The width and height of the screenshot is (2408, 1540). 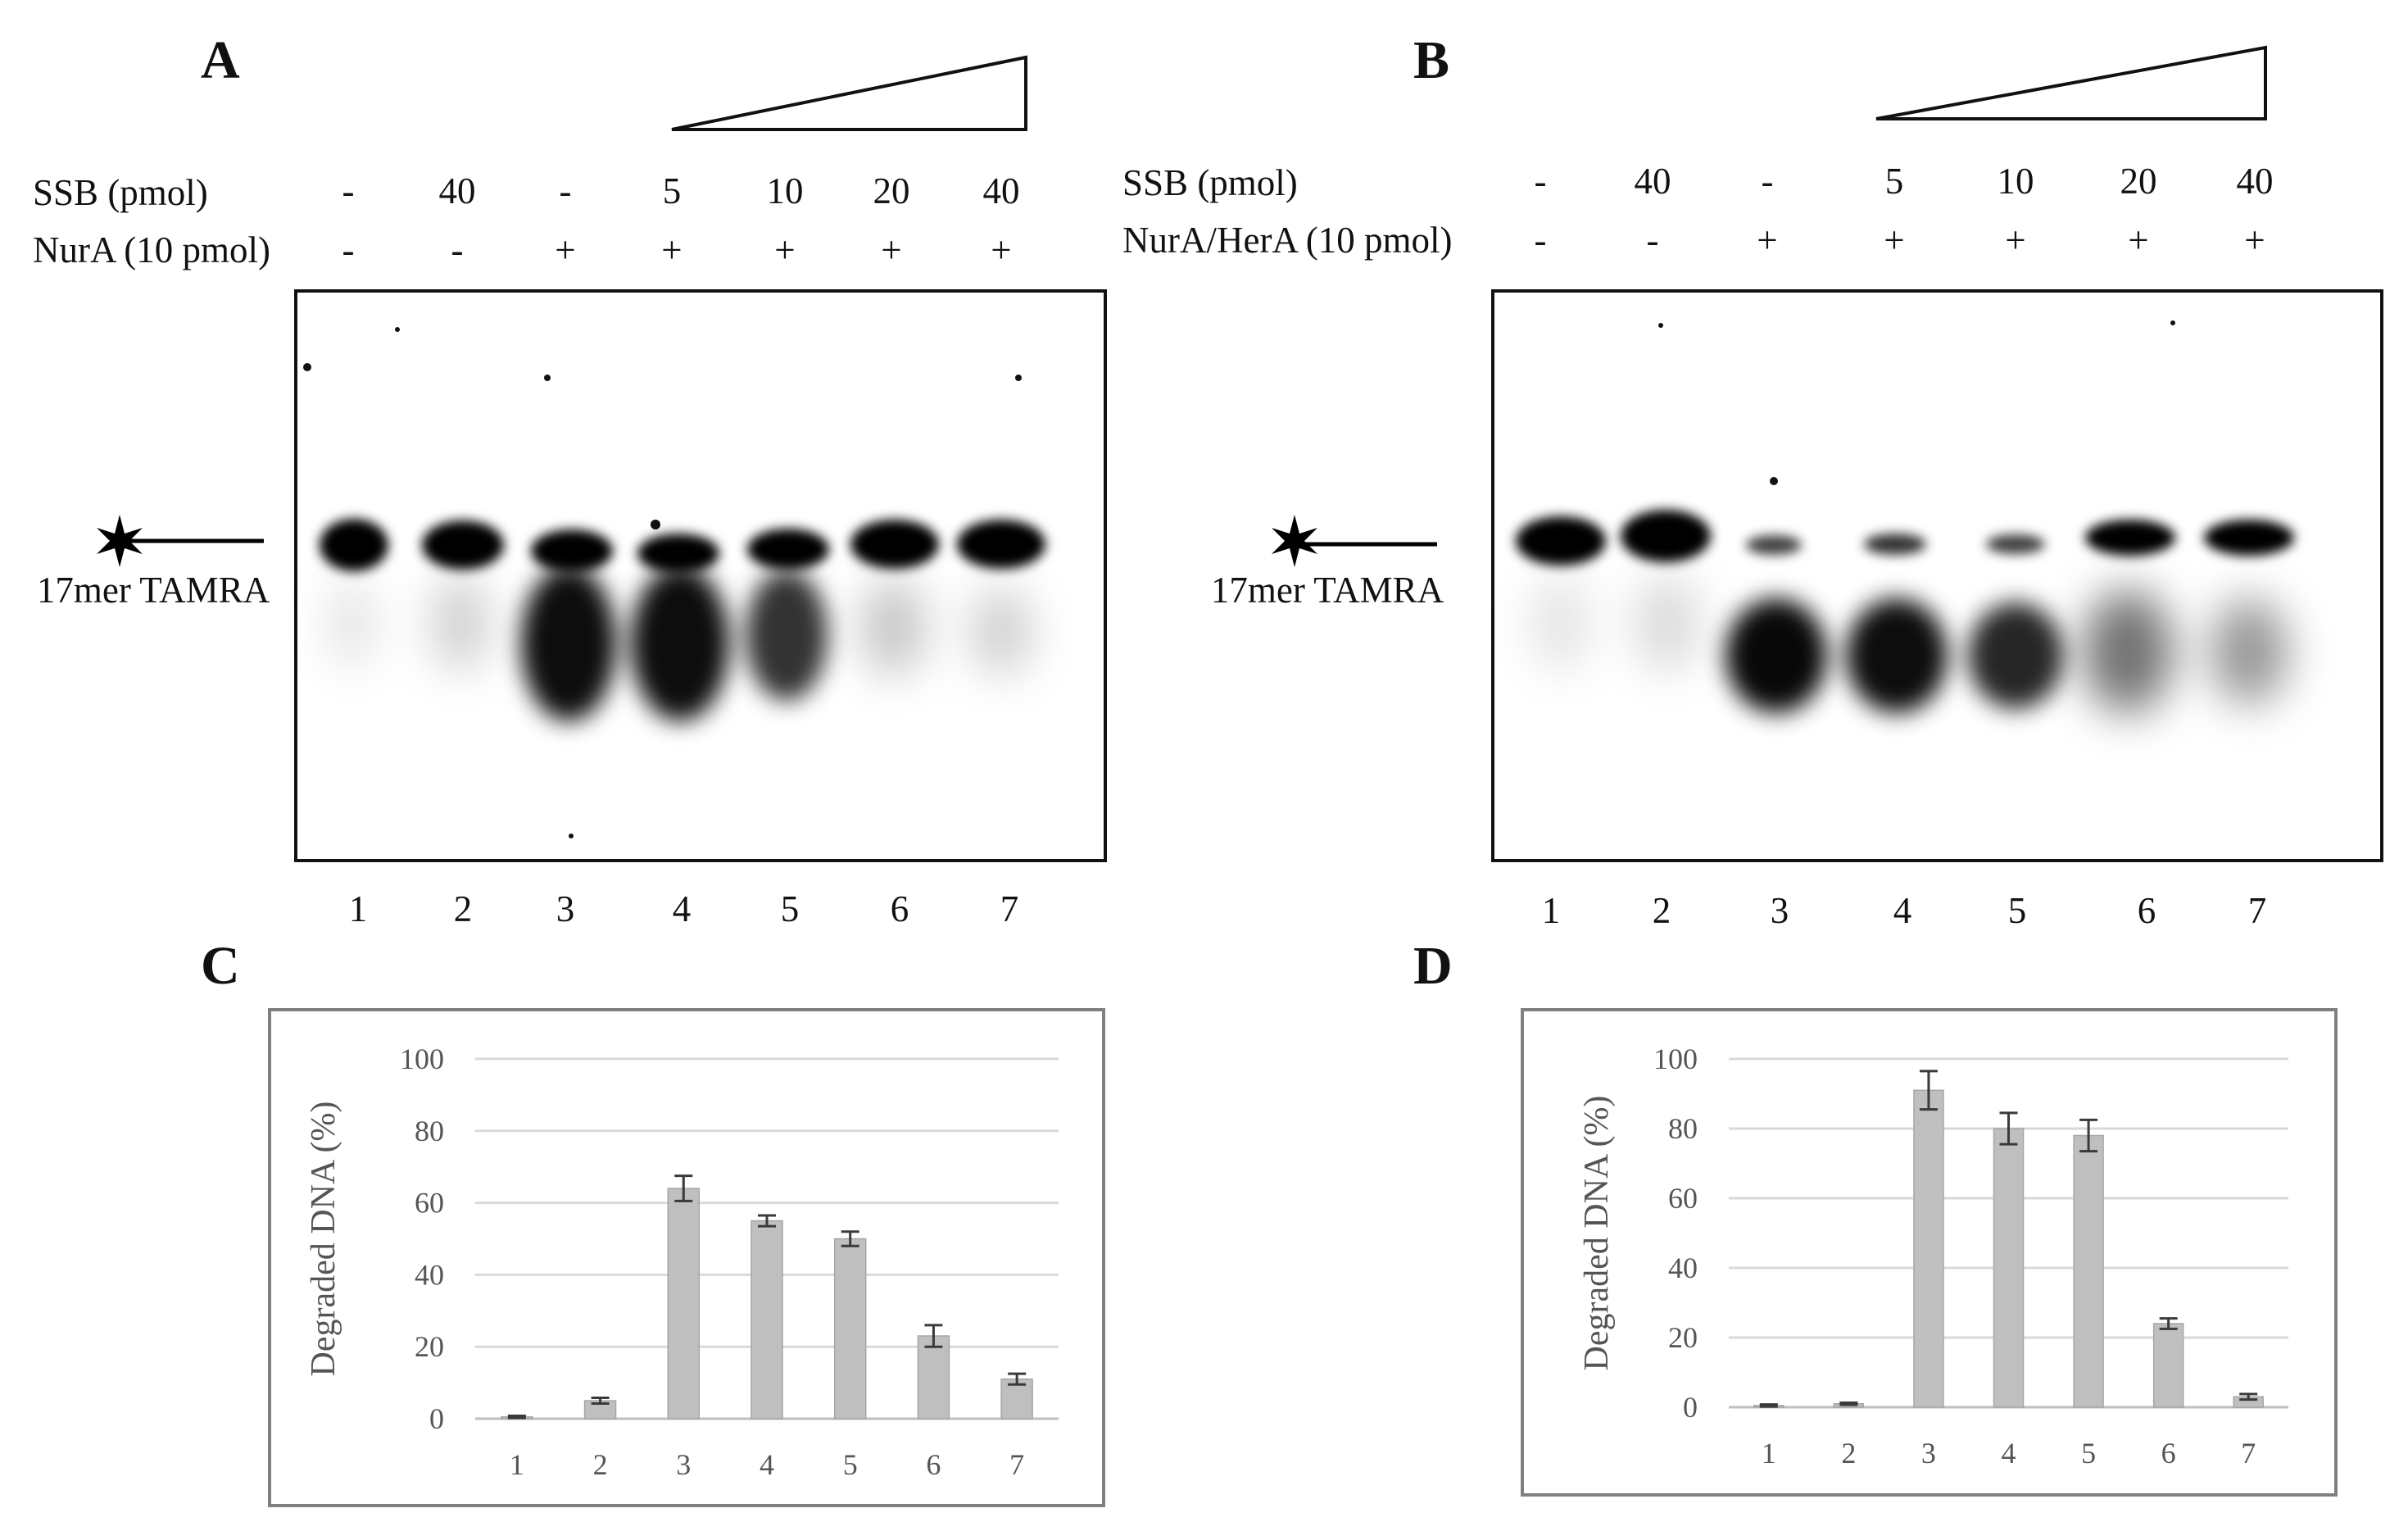 What do you see at coordinates (154, 590) in the screenshot?
I see `marker-label-a: 17mer TAMRA` at bounding box center [154, 590].